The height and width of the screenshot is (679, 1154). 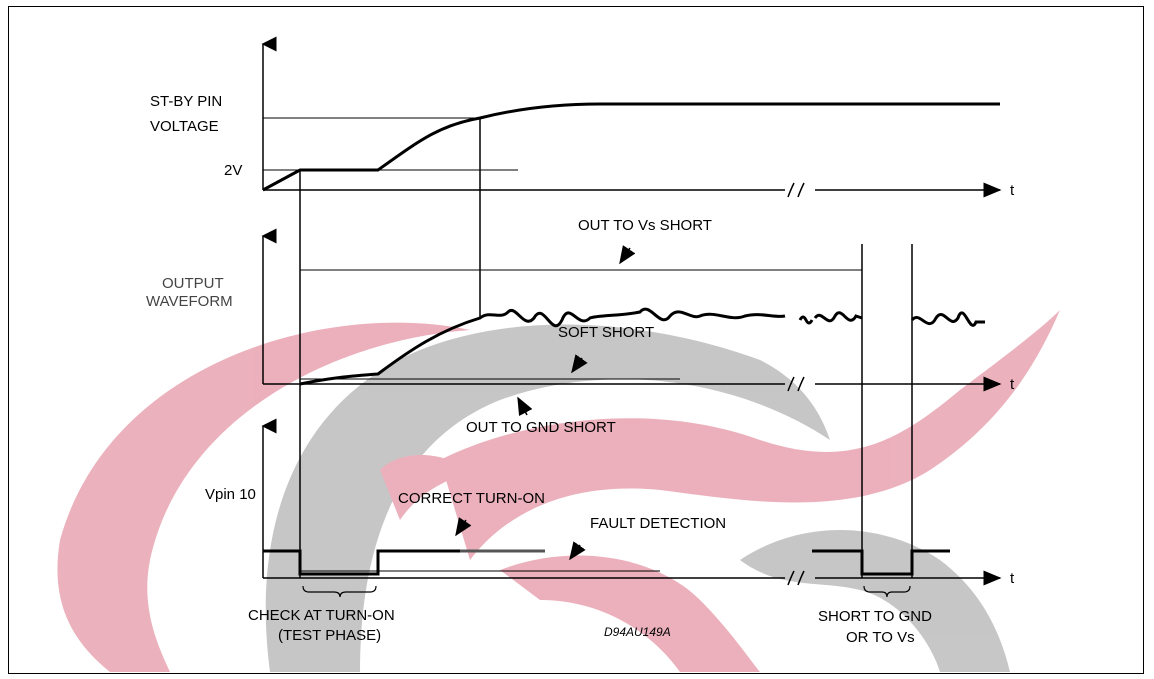 What do you see at coordinates (230, 494) in the screenshot?
I see `vpin10-label: Vpin 10` at bounding box center [230, 494].